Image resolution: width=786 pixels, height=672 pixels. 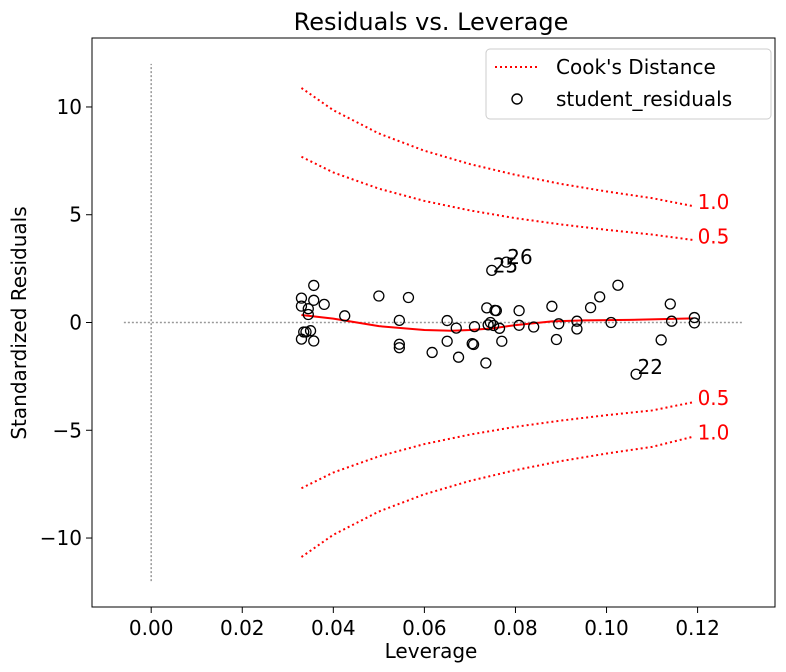 I want to click on y-axis-label: Standardized Residuals, so click(x=19, y=322).